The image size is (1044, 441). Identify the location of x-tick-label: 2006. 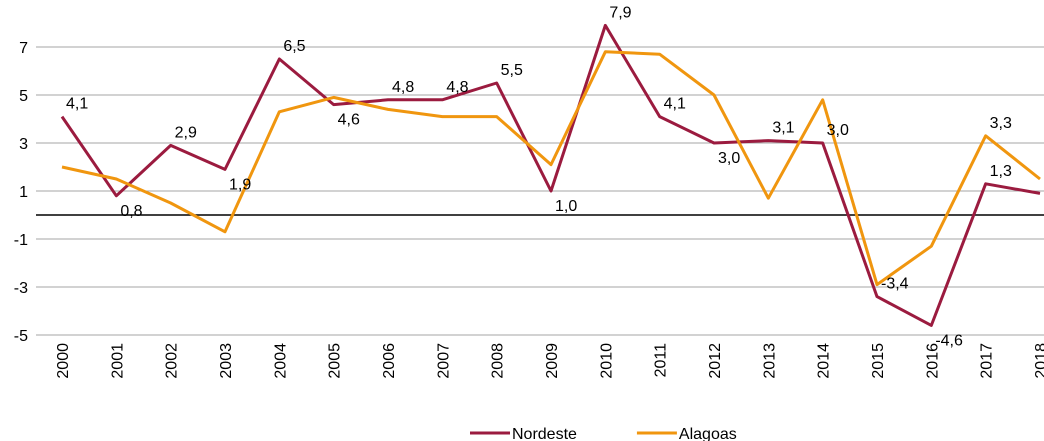
(389, 361).